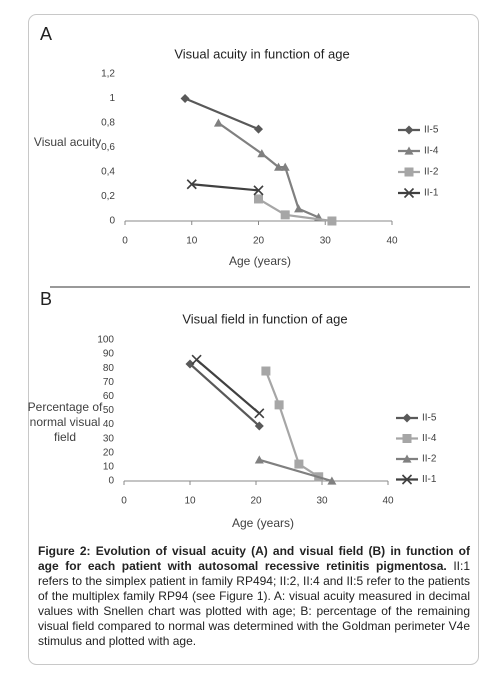  Describe the element at coordinates (108, 196) in the screenshot. I see `y-tick-label: 0,2` at that location.